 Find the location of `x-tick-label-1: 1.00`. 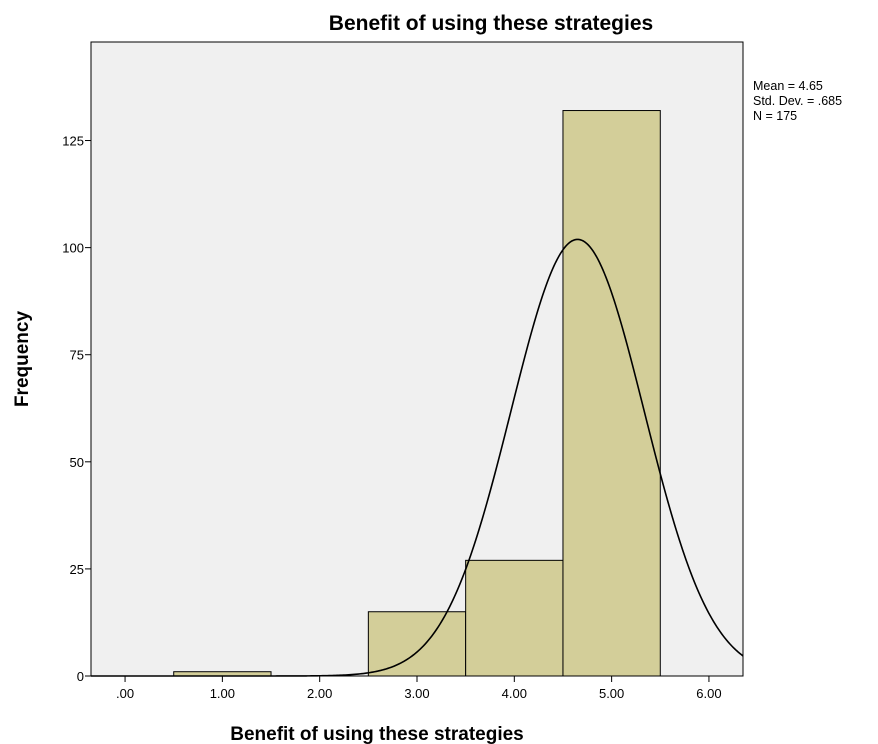

x-tick-label-1: 1.00 is located at coordinates (222, 693).